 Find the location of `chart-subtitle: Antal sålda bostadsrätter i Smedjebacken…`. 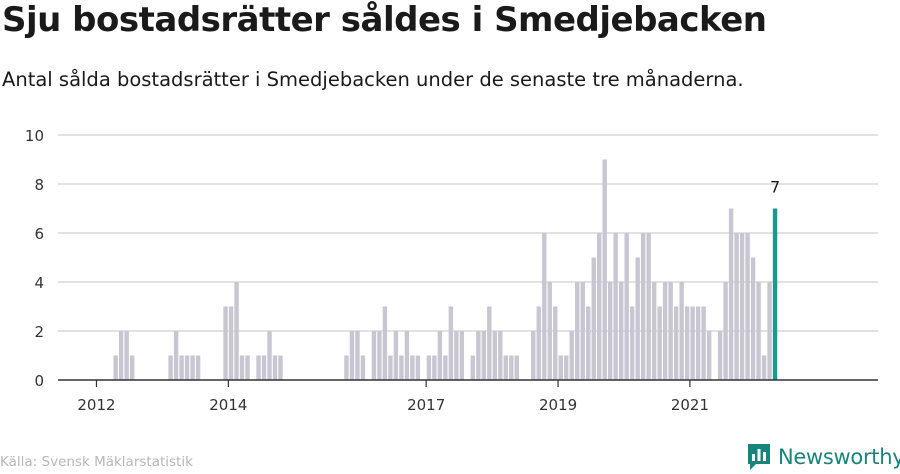

chart-subtitle: Antal sålda bostadsrätter i Smedjebacken… is located at coordinates (373, 79).